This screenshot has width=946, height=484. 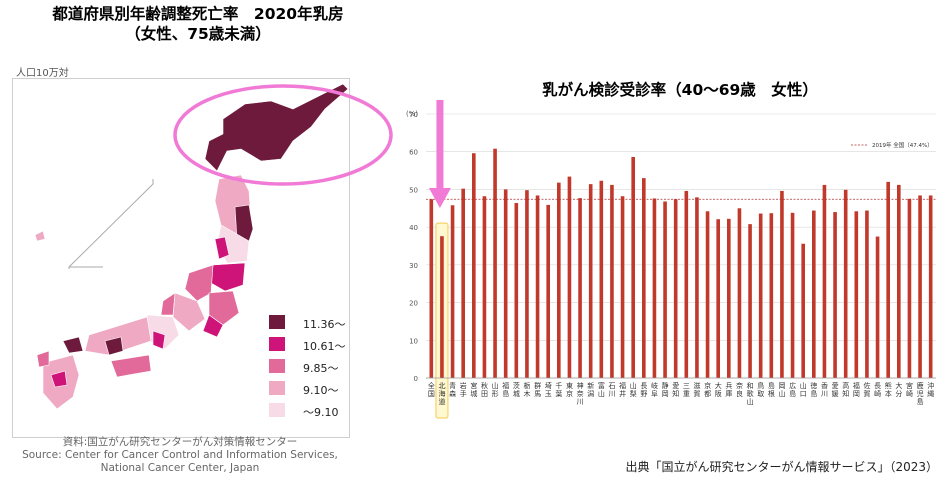 I want to click on region-hokuriku, so click(x=168, y=304).